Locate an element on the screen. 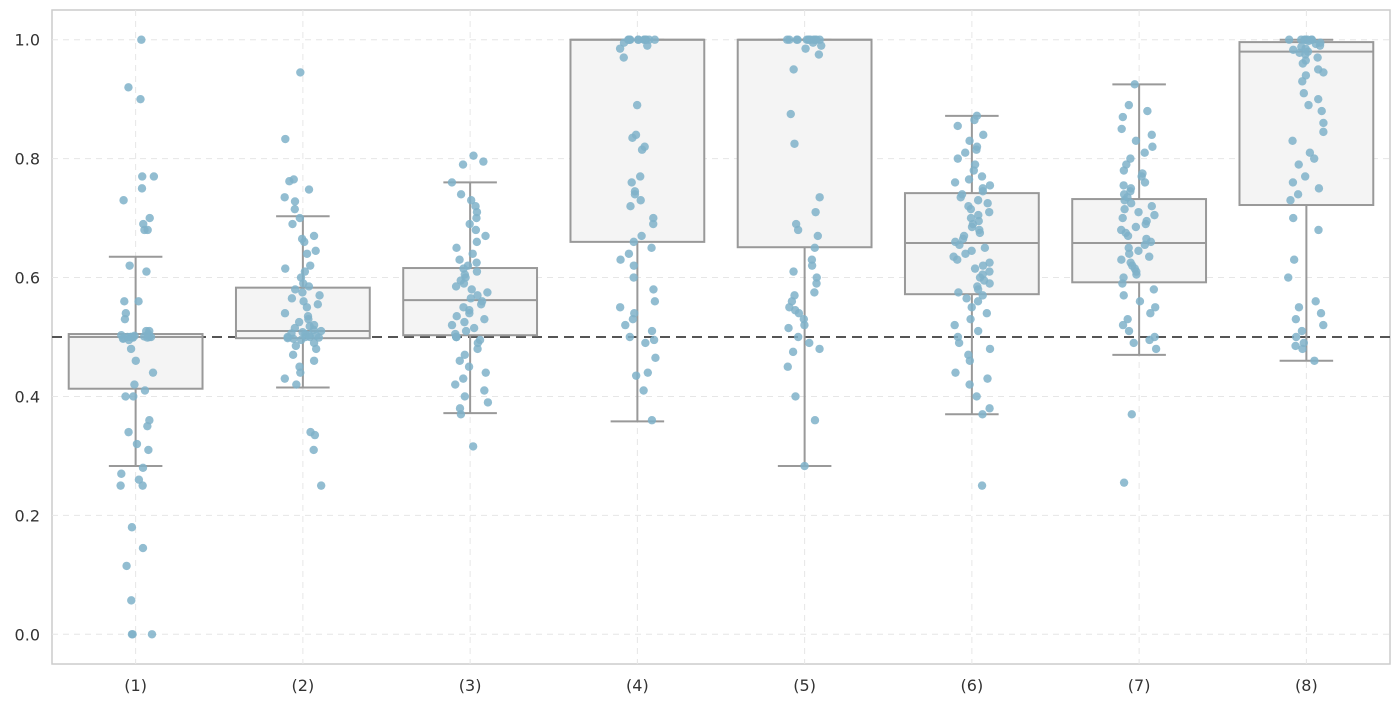 The image size is (1400, 704). y-tick-label: 0.4 is located at coordinates (27, 396).